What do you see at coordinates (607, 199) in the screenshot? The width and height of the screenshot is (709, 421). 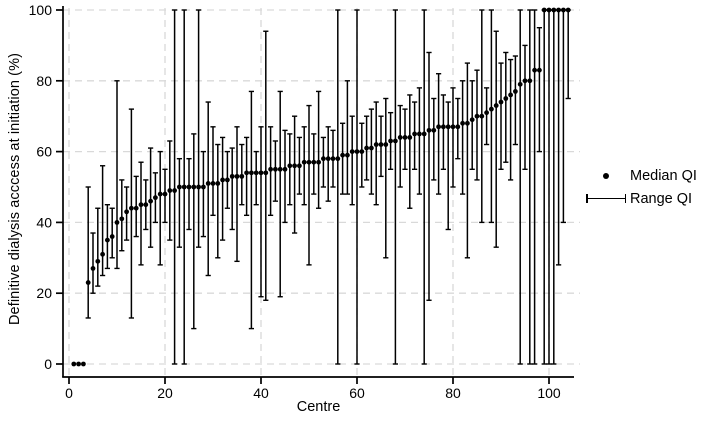 I see `range-bar-icon` at bounding box center [607, 199].